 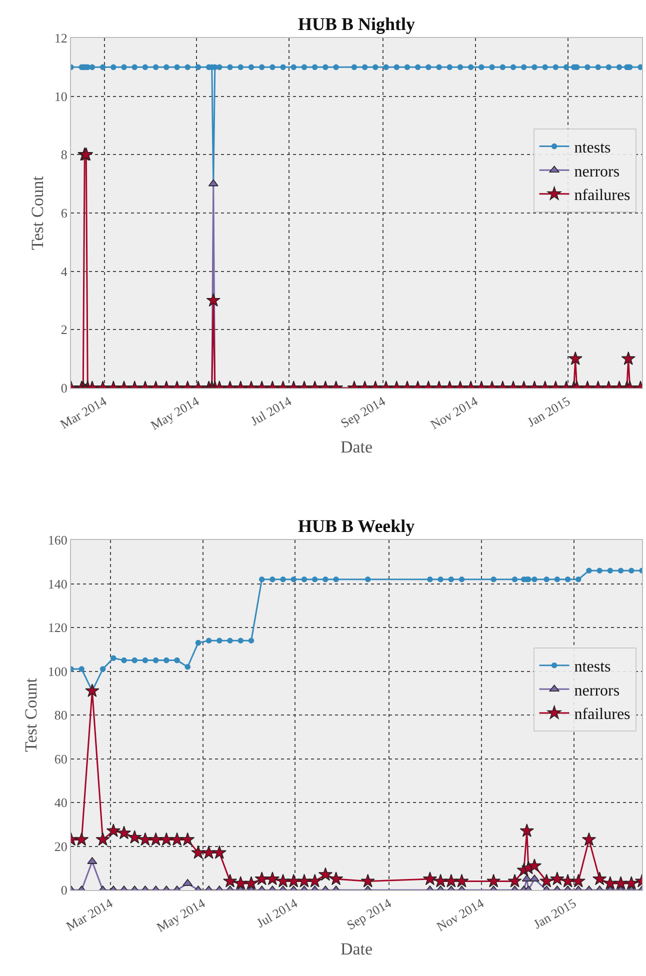 I want to click on y-tick-label: 6, so click(x=64, y=213).